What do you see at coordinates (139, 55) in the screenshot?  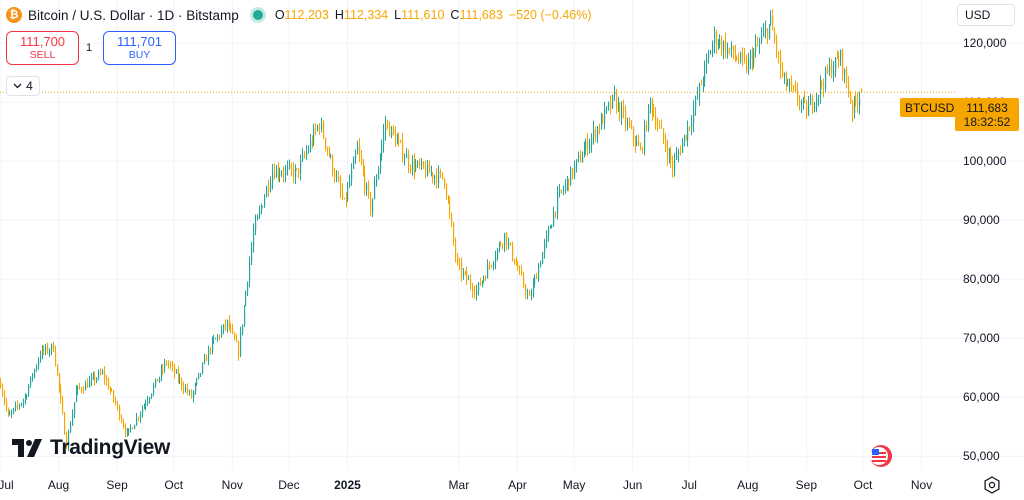 I see `buy-label: BUY` at bounding box center [139, 55].